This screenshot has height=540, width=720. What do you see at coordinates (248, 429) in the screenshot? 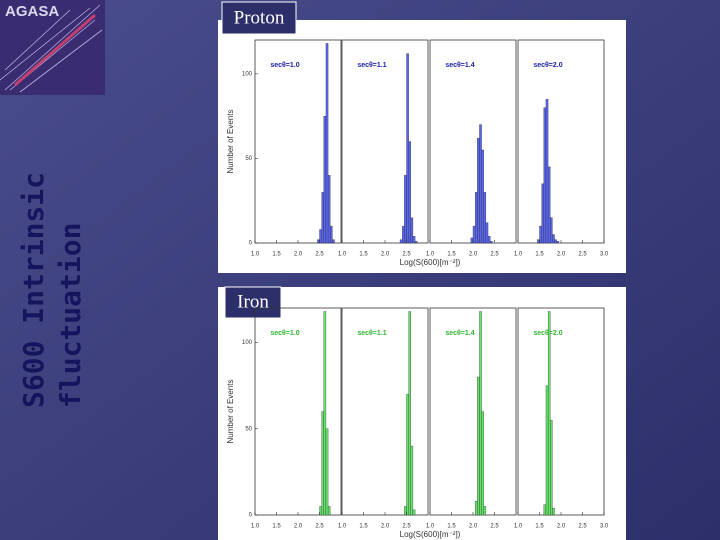
I see `y-tick-label: 50` at bounding box center [248, 429].